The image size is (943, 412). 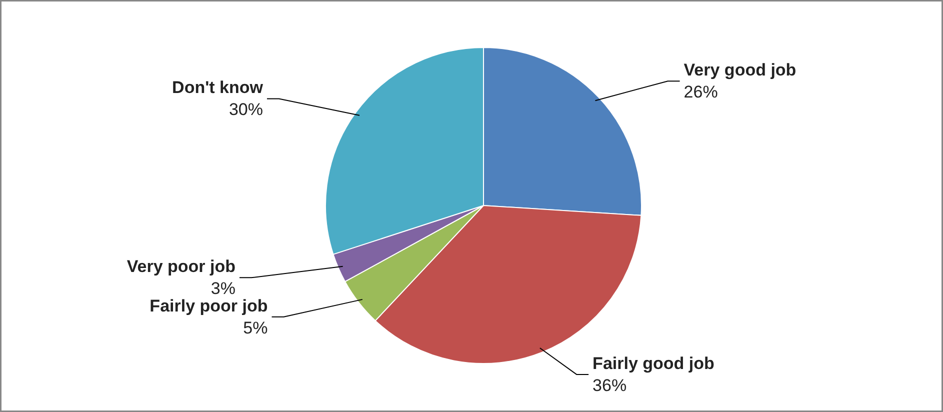 I want to click on data-label: 30%, so click(x=245, y=110).